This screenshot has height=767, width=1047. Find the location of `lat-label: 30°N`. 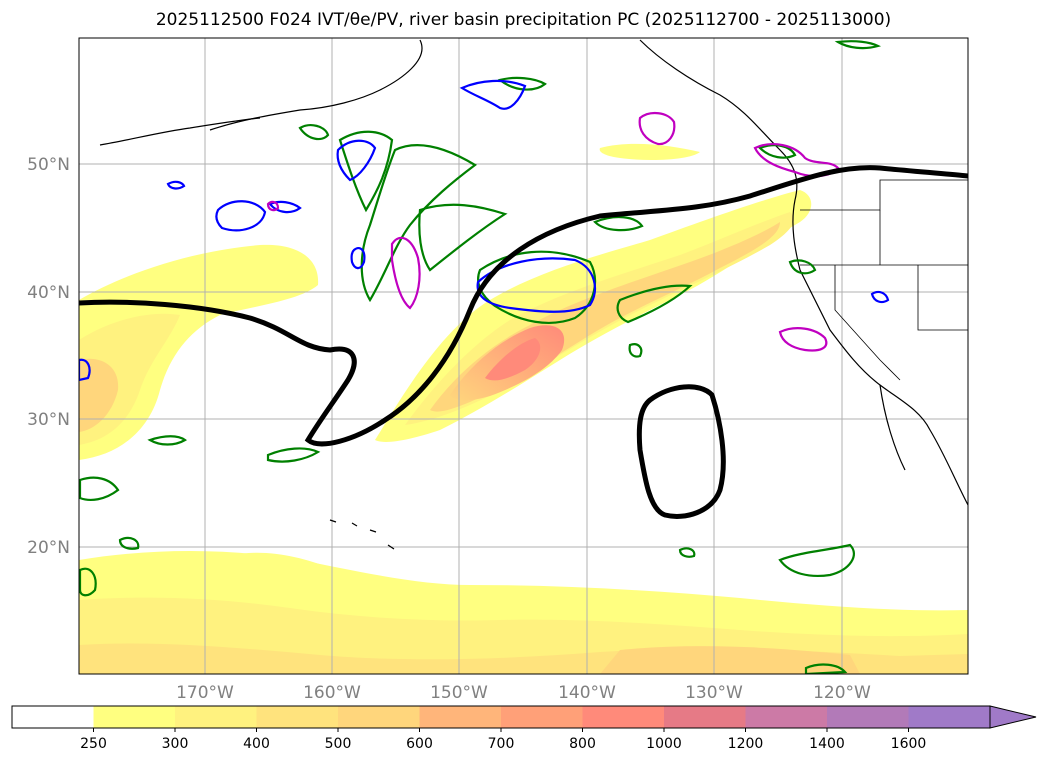

lat-label: 30°N is located at coordinates (48, 420).